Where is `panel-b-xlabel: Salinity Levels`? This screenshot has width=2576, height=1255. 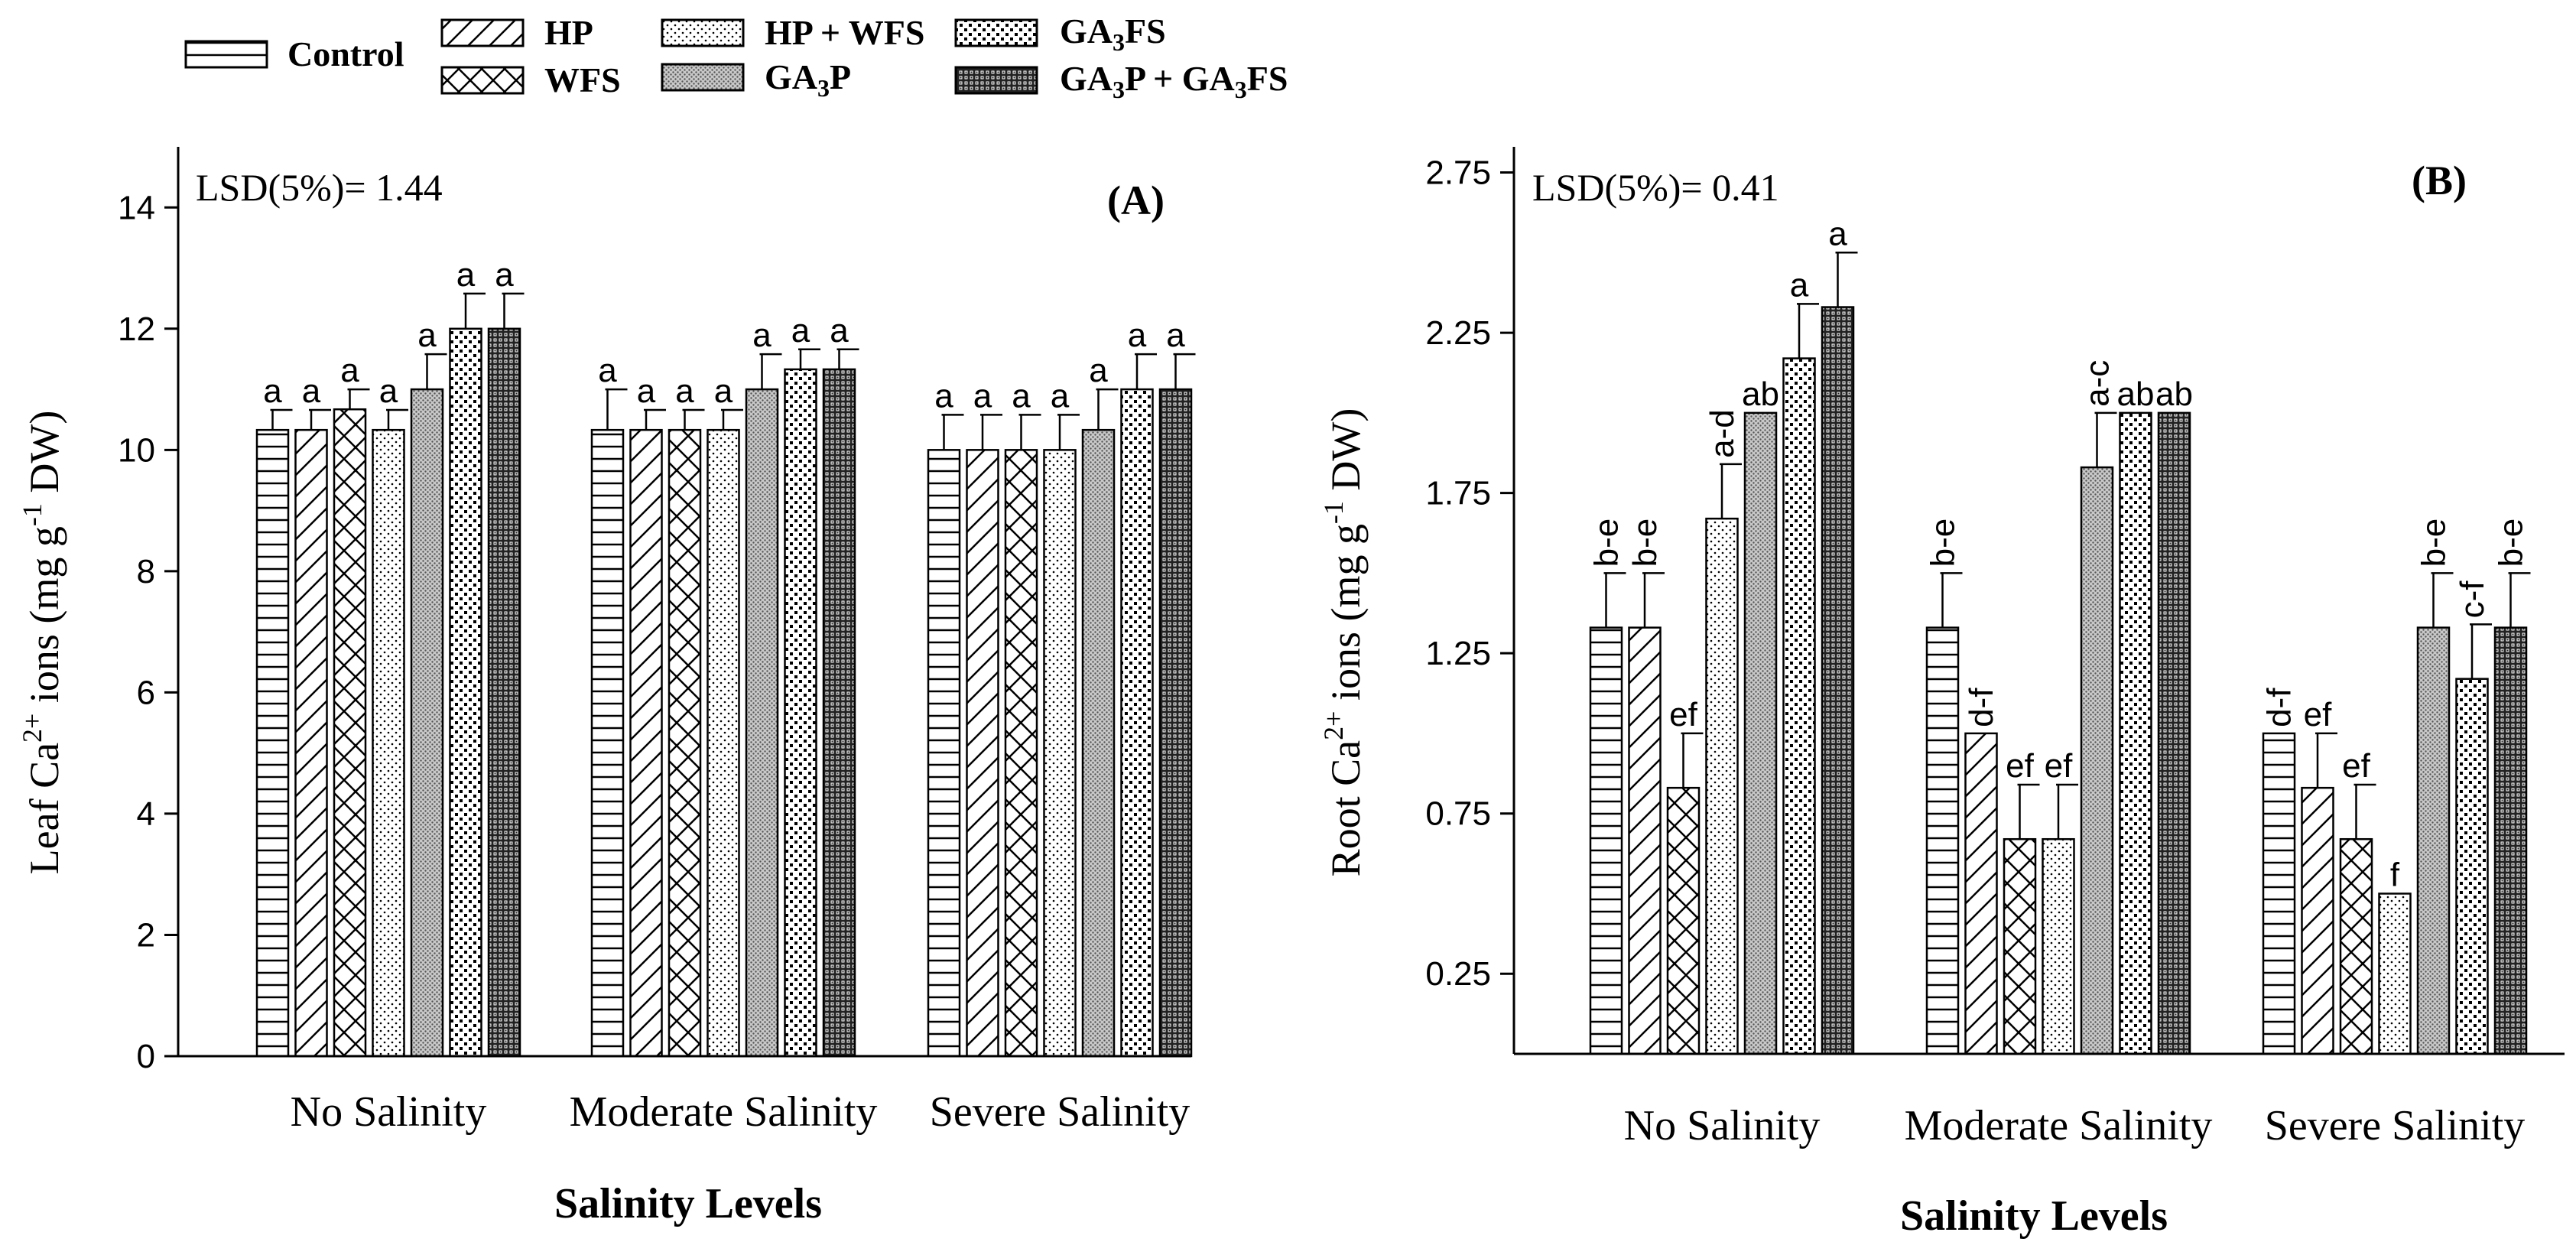 panel-b-xlabel: Salinity Levels is located at coordinates (2034, 1216).